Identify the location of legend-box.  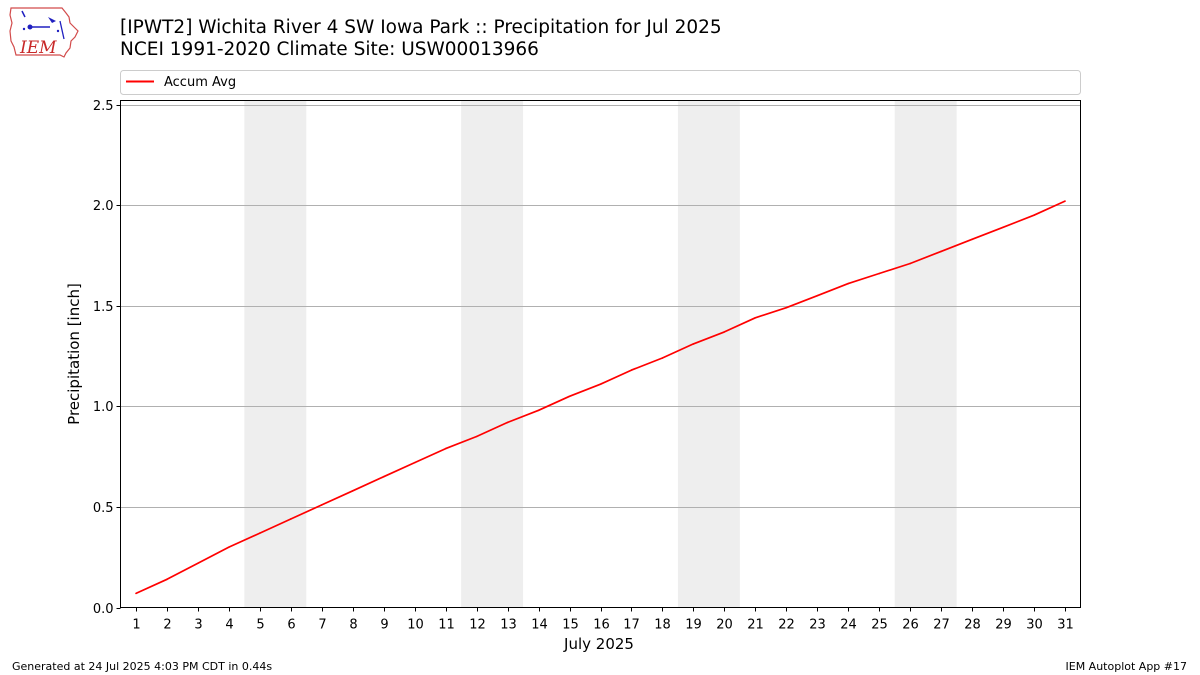
(600, 82).